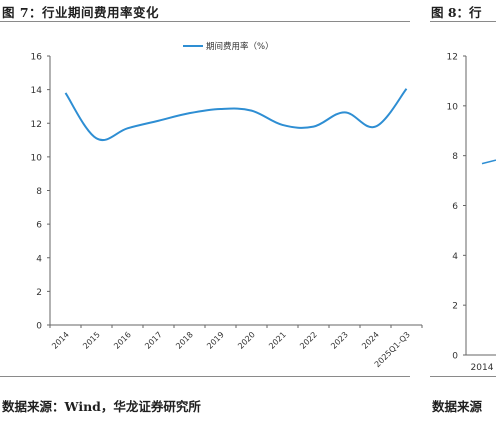 This screenshot has height=421, width=496. Describe the element at coordinates (240, 46) in the screenshot. I see `legend-label: 期间费用率（%）` at that location.